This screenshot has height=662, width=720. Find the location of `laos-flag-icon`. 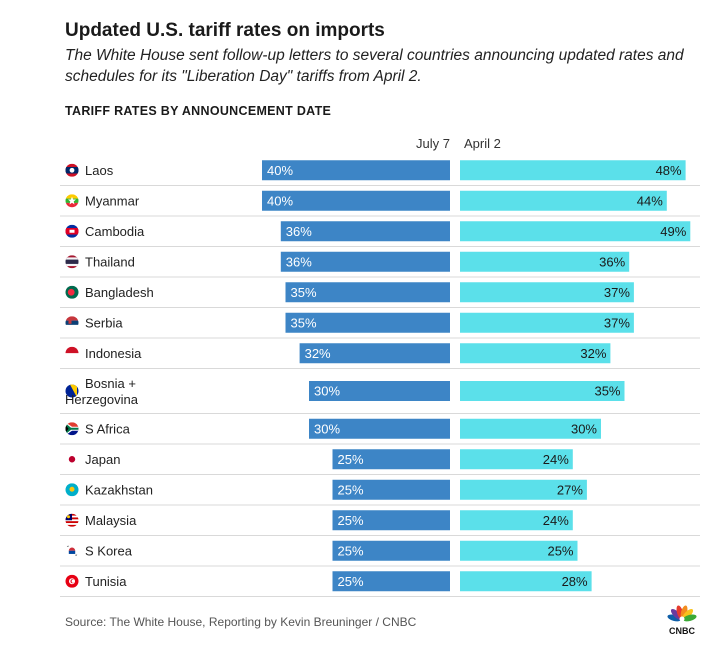

laos-flag-icon is located at coordinates (72, 170).